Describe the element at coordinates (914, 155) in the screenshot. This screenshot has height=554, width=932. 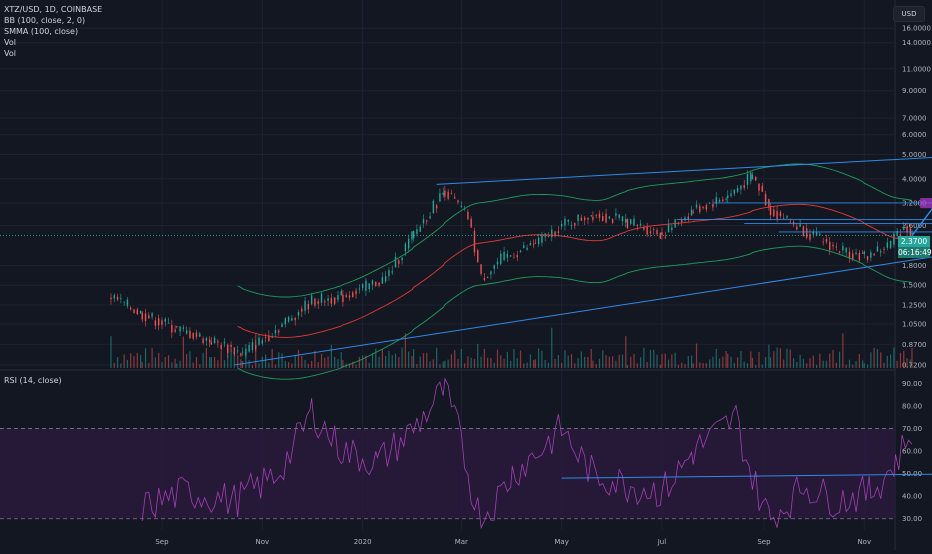
I see `price-axis-label: 5.0000` at that location.